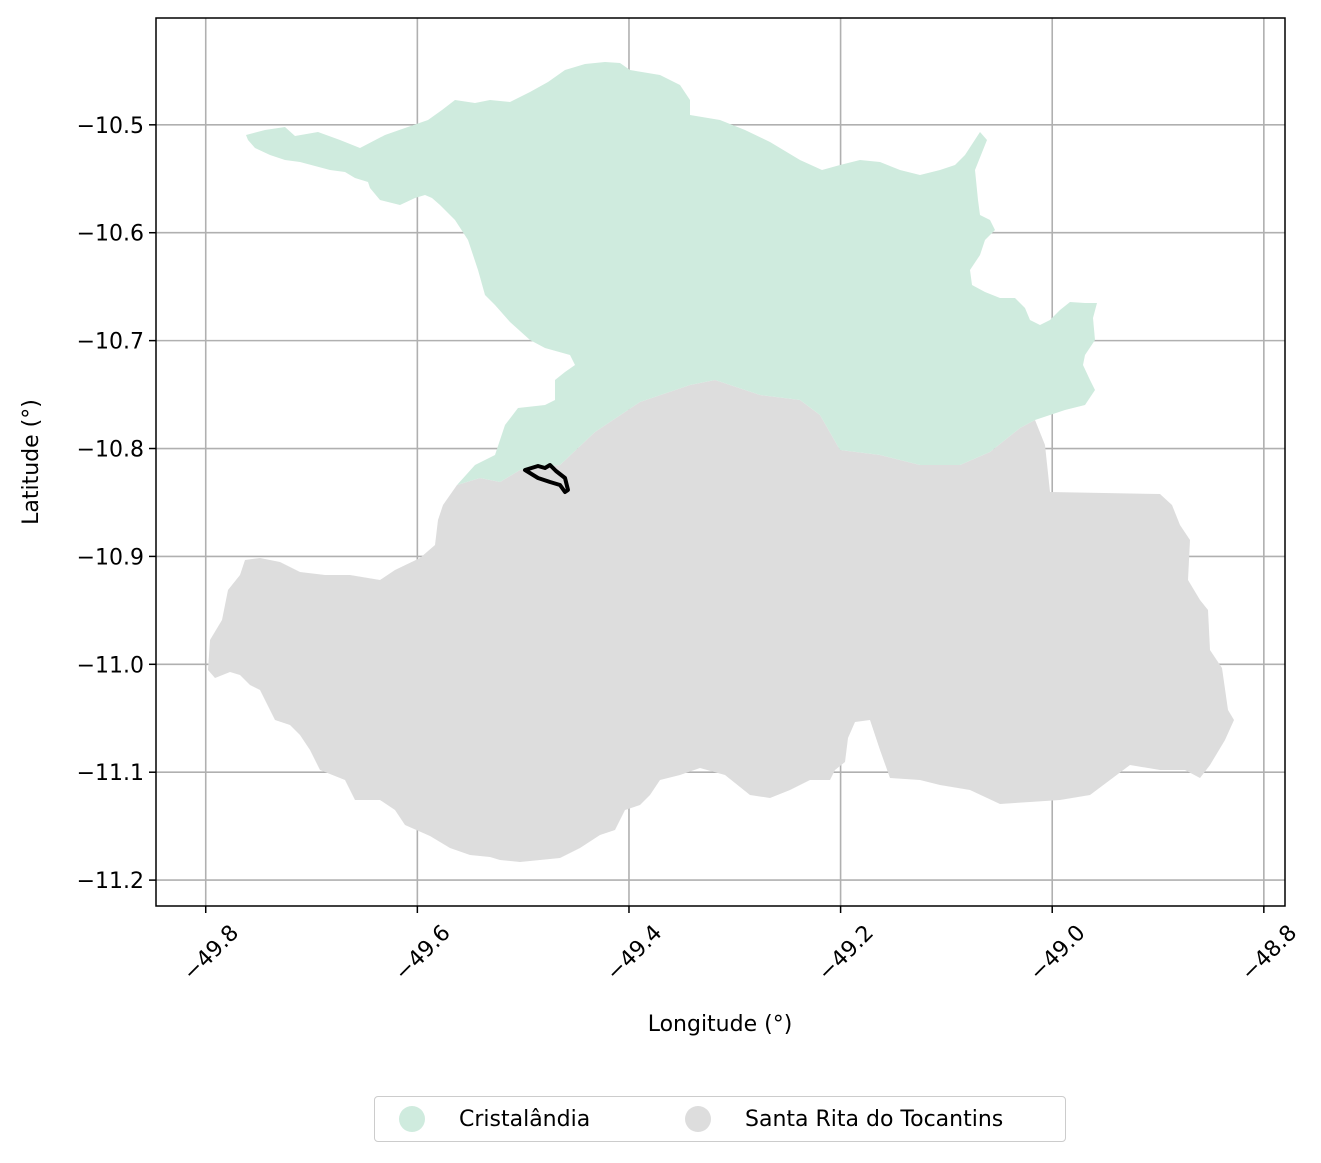  Describe the element at coordinates (845, 953) in the screenshot. I see `x-tick-label: −49.2` at that location.